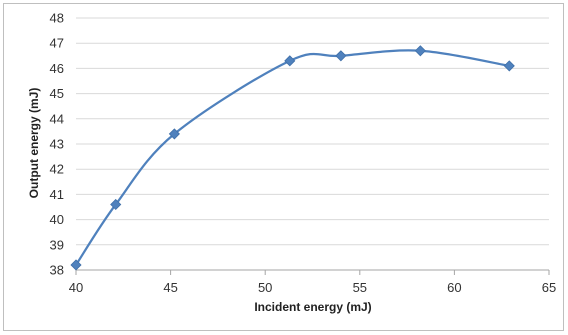 The height and width of the screenshot is (335, 568). I want to click on y-tick-label: 39, so click(57, 244).